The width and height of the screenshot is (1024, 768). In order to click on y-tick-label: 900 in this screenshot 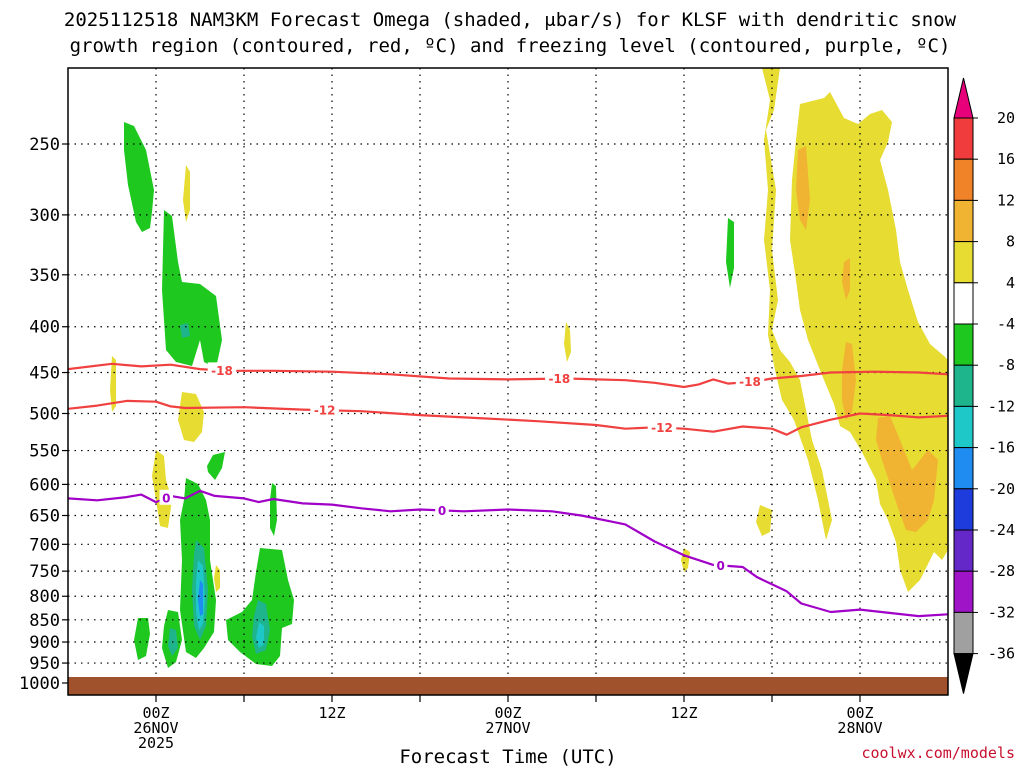, I will do `click(44, 643)`.